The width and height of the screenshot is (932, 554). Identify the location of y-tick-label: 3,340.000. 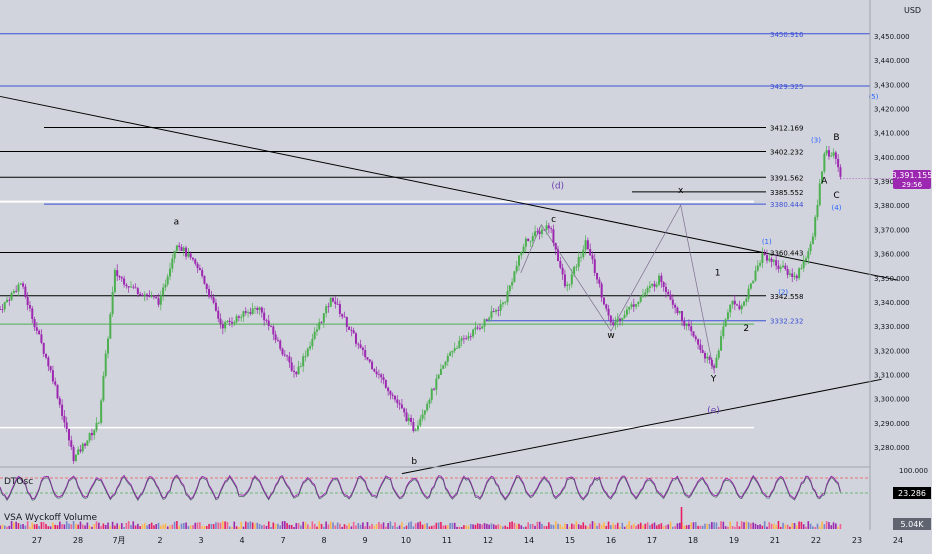
(892, 303).